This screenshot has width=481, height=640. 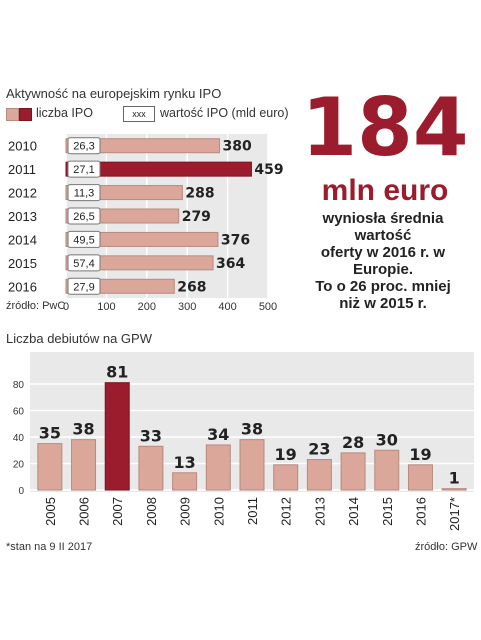 What do you see at coordinates (454, 514) in the screenshot?
I see `bottom-category-label: 2017*` at bounding box center [454, 514].